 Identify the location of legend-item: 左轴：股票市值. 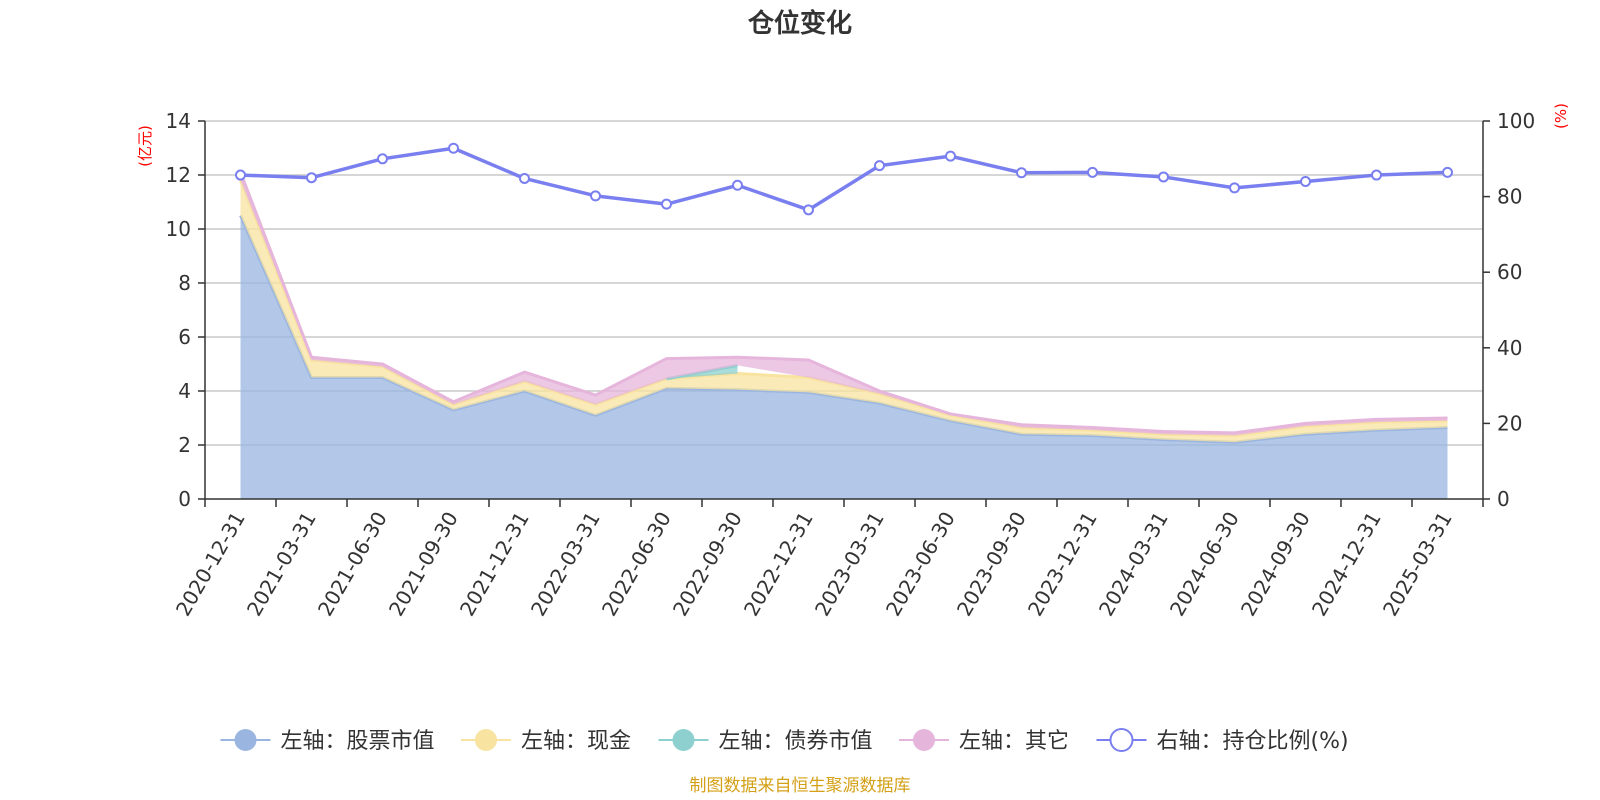
(327, 741).